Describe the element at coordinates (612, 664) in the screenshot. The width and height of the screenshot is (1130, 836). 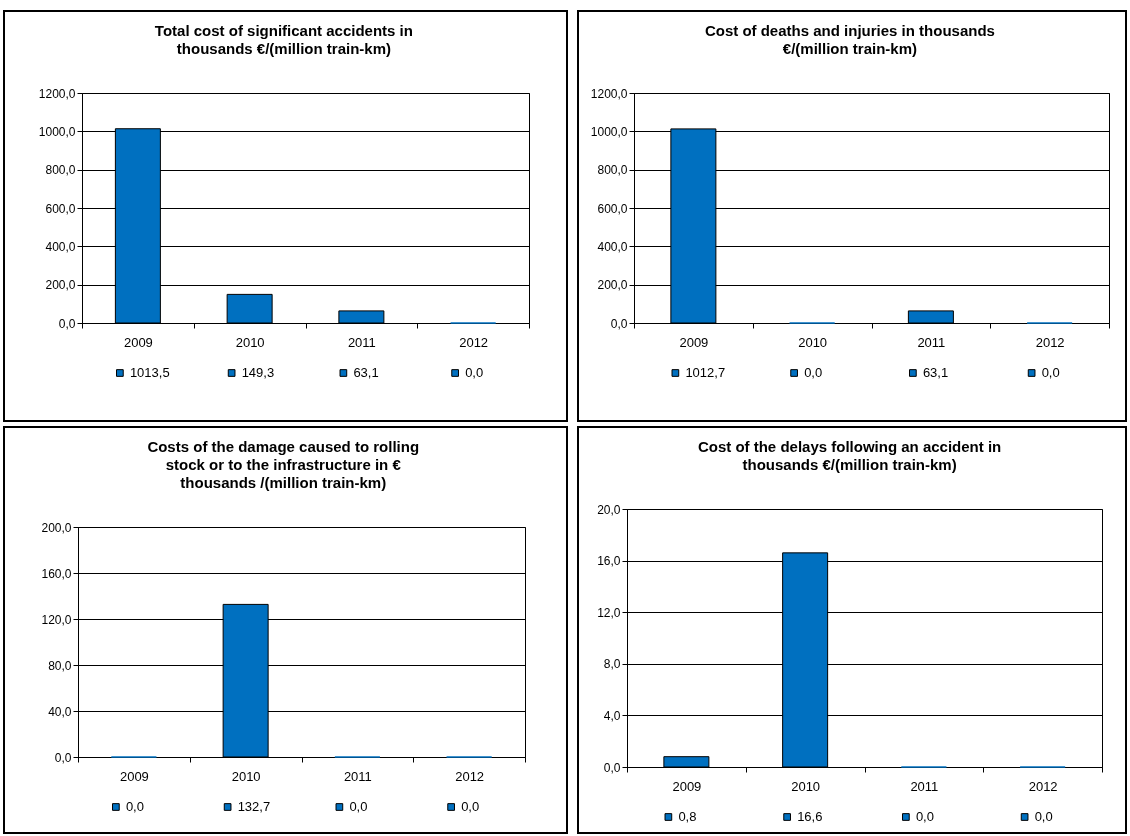
I see `y-tick-label: 8,0` at that location.